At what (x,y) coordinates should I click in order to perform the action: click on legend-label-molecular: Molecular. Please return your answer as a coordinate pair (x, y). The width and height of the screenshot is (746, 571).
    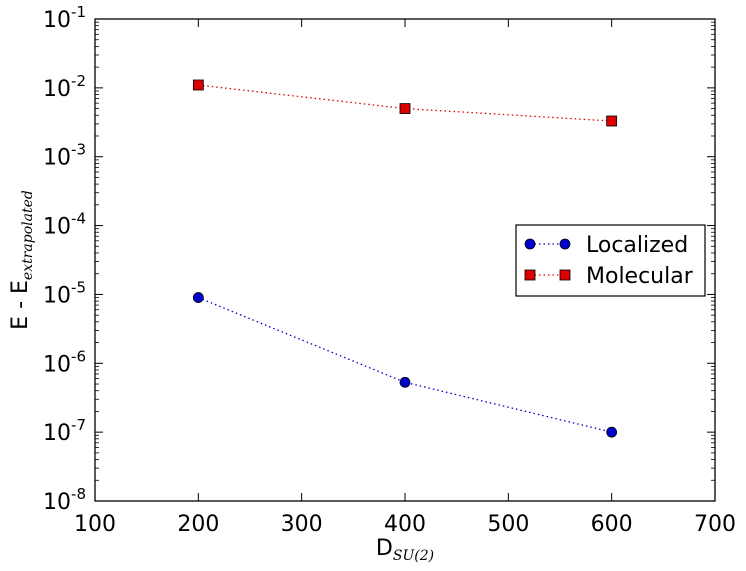
    Looking at the image, I should click on (640, 276).